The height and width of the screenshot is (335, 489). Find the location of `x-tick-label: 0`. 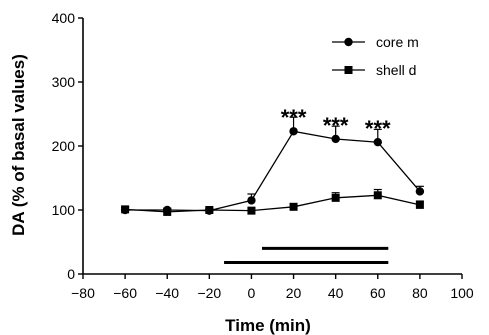

x-tick-label: 0 is located at coordinates (252, 293).